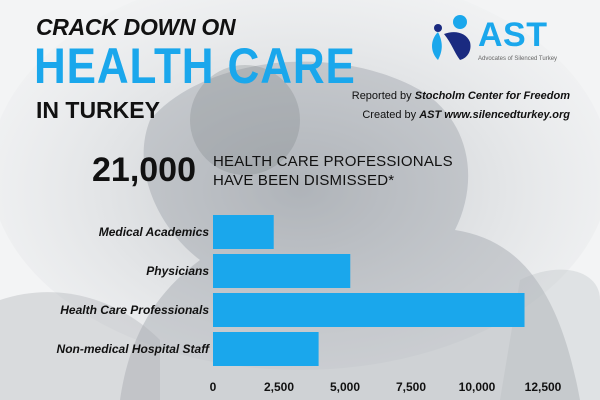  Describe the element at coordinates (243, 232) in the screenshot. I see `bar-medical-academics` at that location.